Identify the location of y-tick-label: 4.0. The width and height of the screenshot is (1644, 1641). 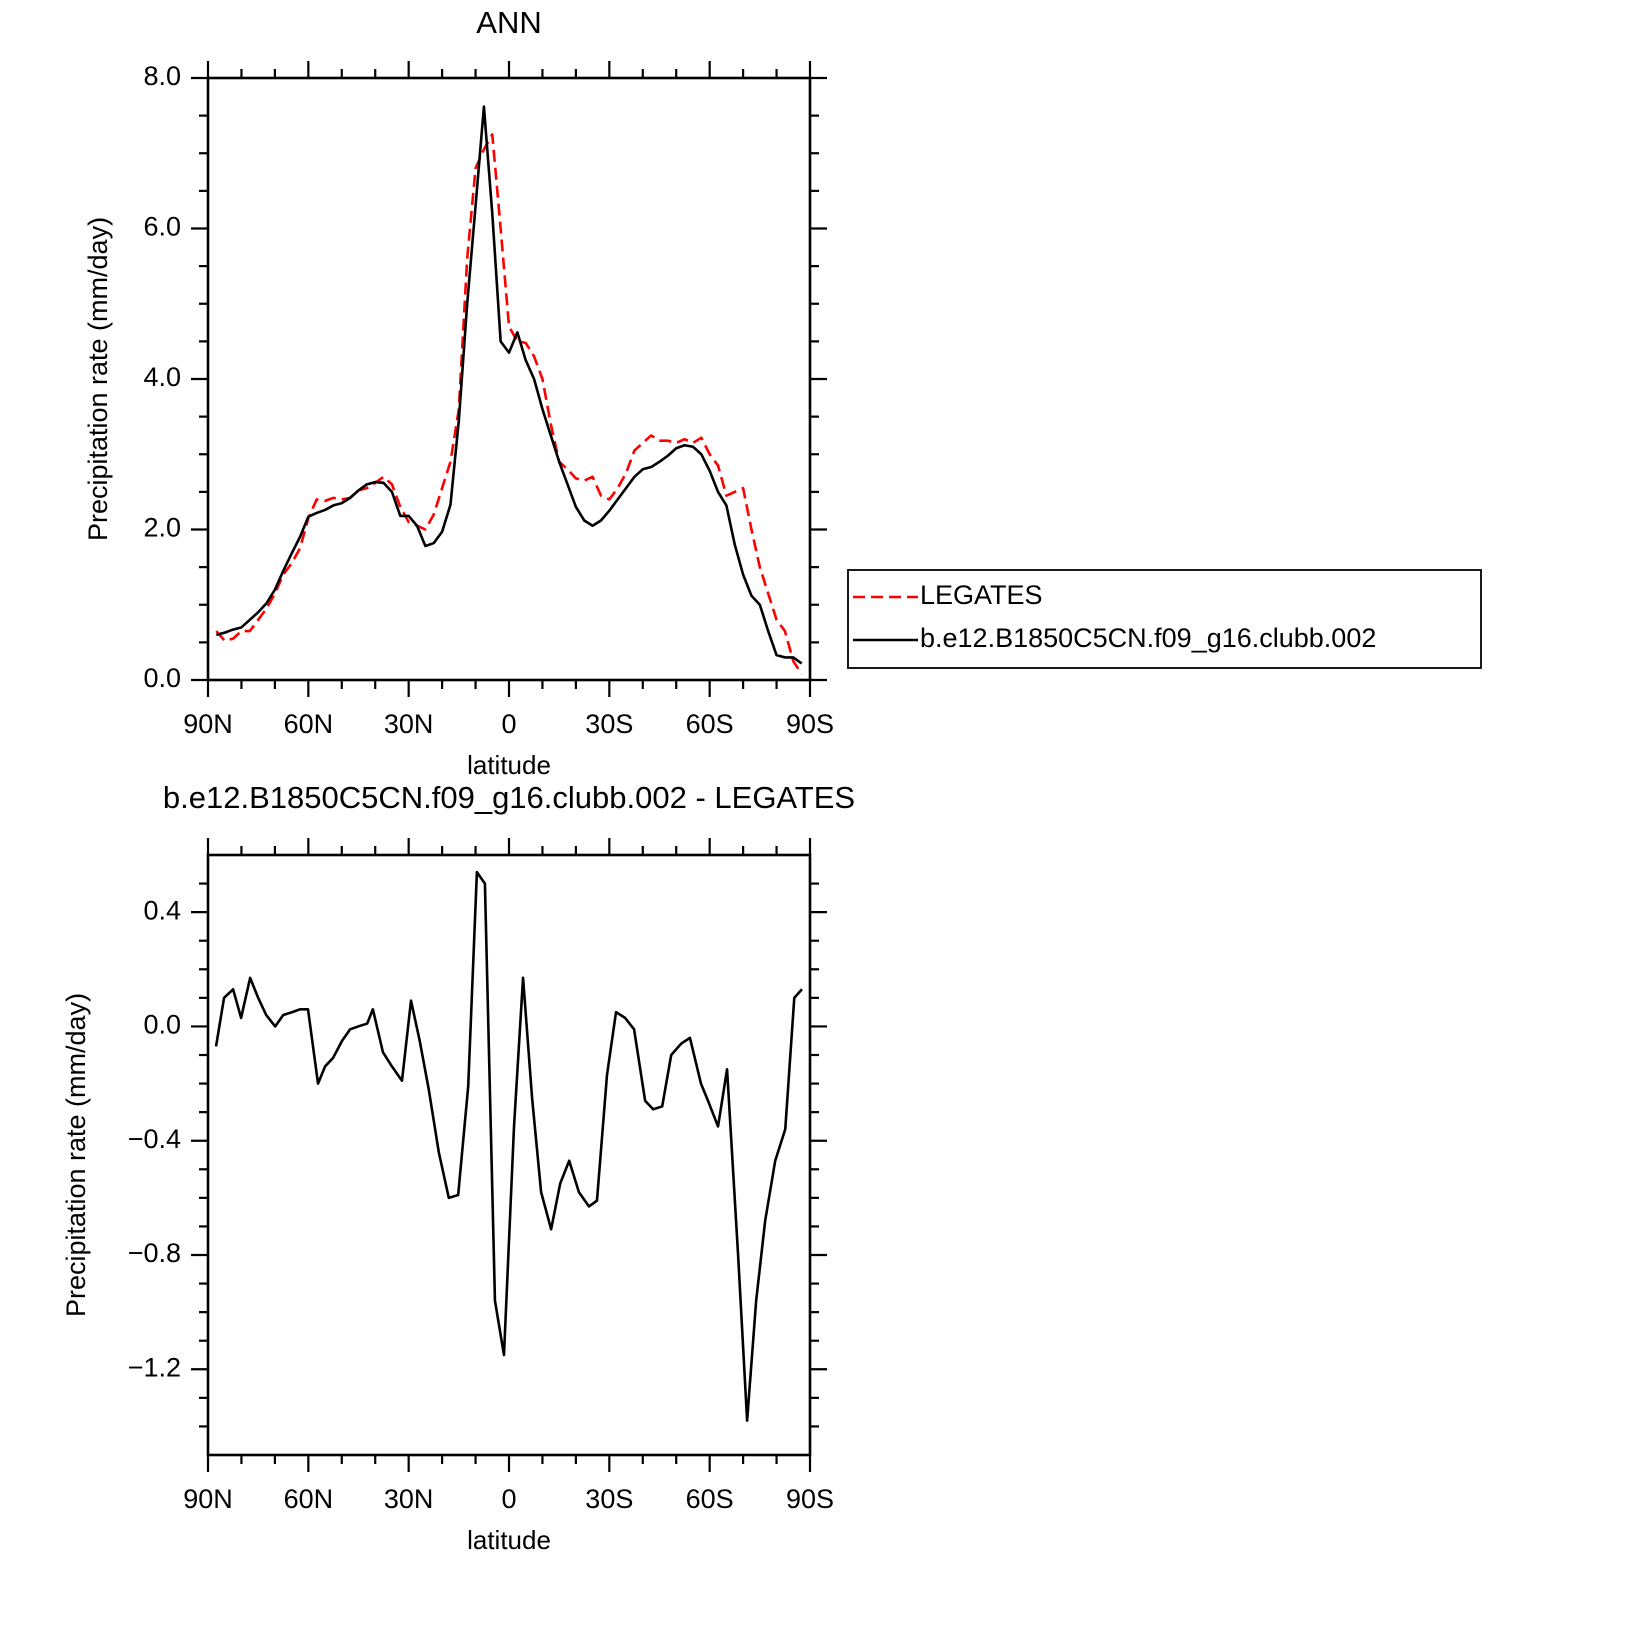
(162, 377).